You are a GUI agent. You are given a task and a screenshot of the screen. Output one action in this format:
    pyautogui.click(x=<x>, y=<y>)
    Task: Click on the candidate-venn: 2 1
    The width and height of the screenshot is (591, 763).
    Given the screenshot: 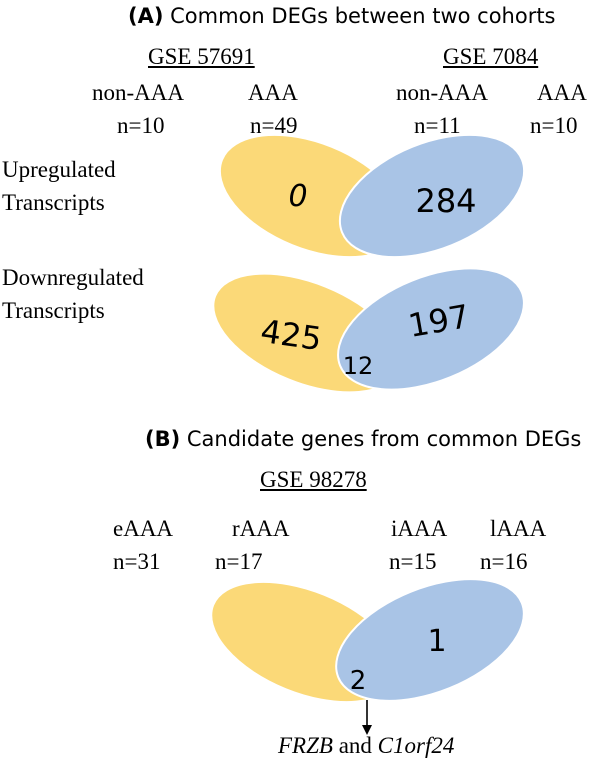 What is the action you would take?
    pyautogui.click(x=367, y=641)
    